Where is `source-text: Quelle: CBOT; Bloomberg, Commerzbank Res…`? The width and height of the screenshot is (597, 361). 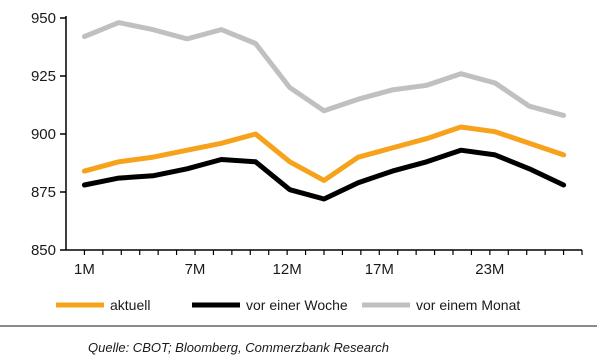
source-text: Quelle: CBOT; Bloomberg, Commerzbank Res… is located at coordinates (238, 347).